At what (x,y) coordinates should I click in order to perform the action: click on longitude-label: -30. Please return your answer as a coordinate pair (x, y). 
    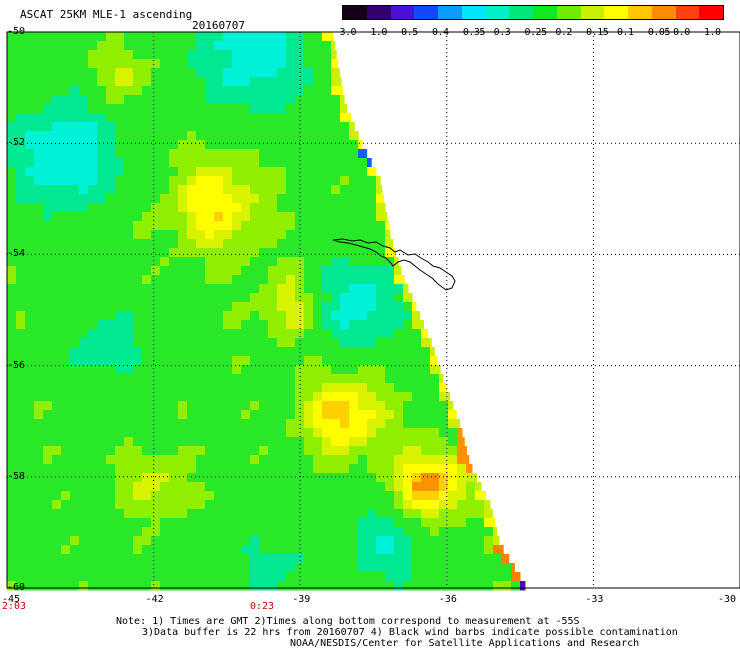
    Looking at the image, I should click on (727, 599).